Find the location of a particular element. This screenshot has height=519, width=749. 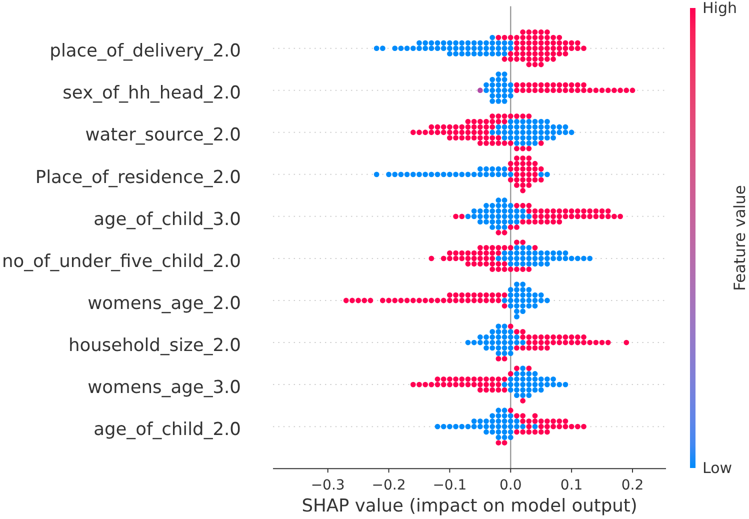

y-tick-label: Place_of_residence_2.0 is located at coordinates (138, 177).